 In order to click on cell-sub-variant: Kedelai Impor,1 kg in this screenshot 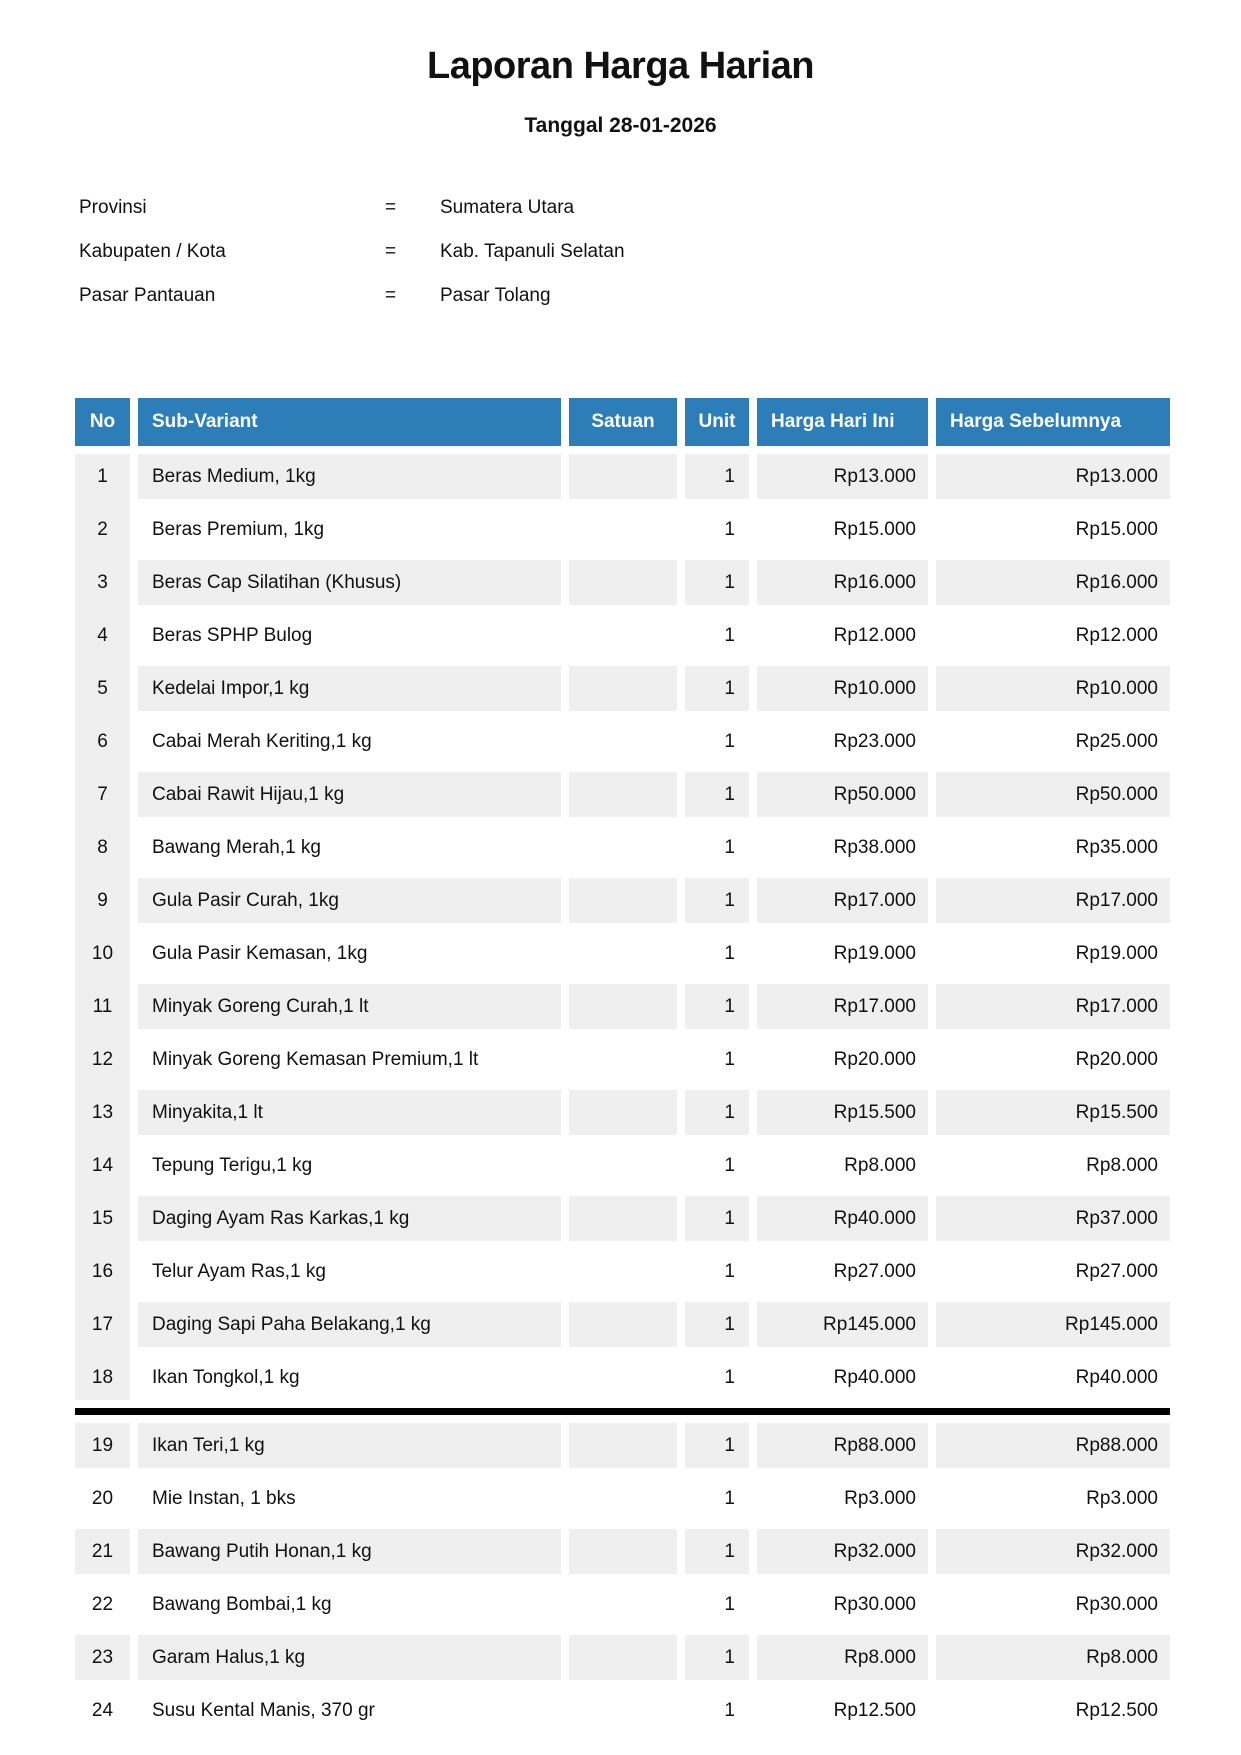, I will do `click(349, 688)`.